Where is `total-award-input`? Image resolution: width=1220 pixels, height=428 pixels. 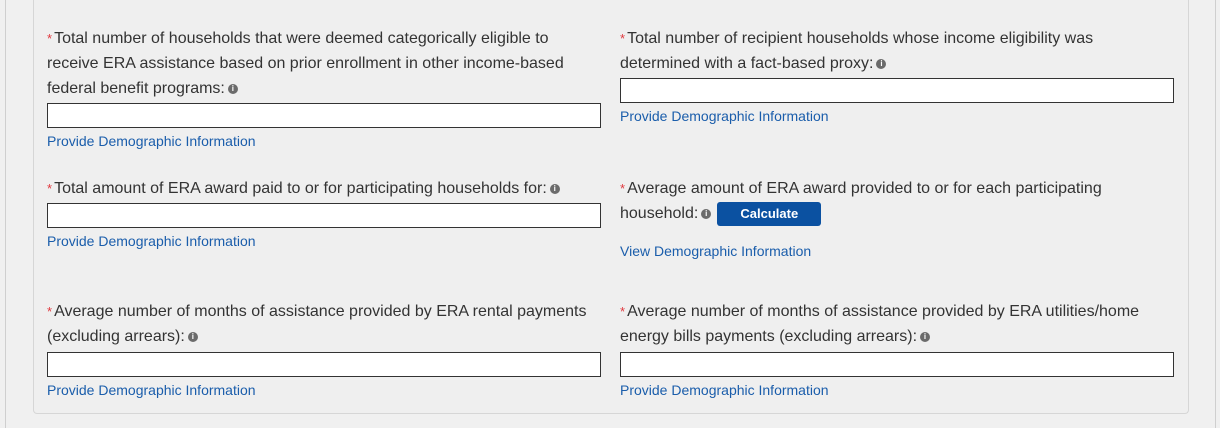 total-award-input is located at coordinates (324, 215).